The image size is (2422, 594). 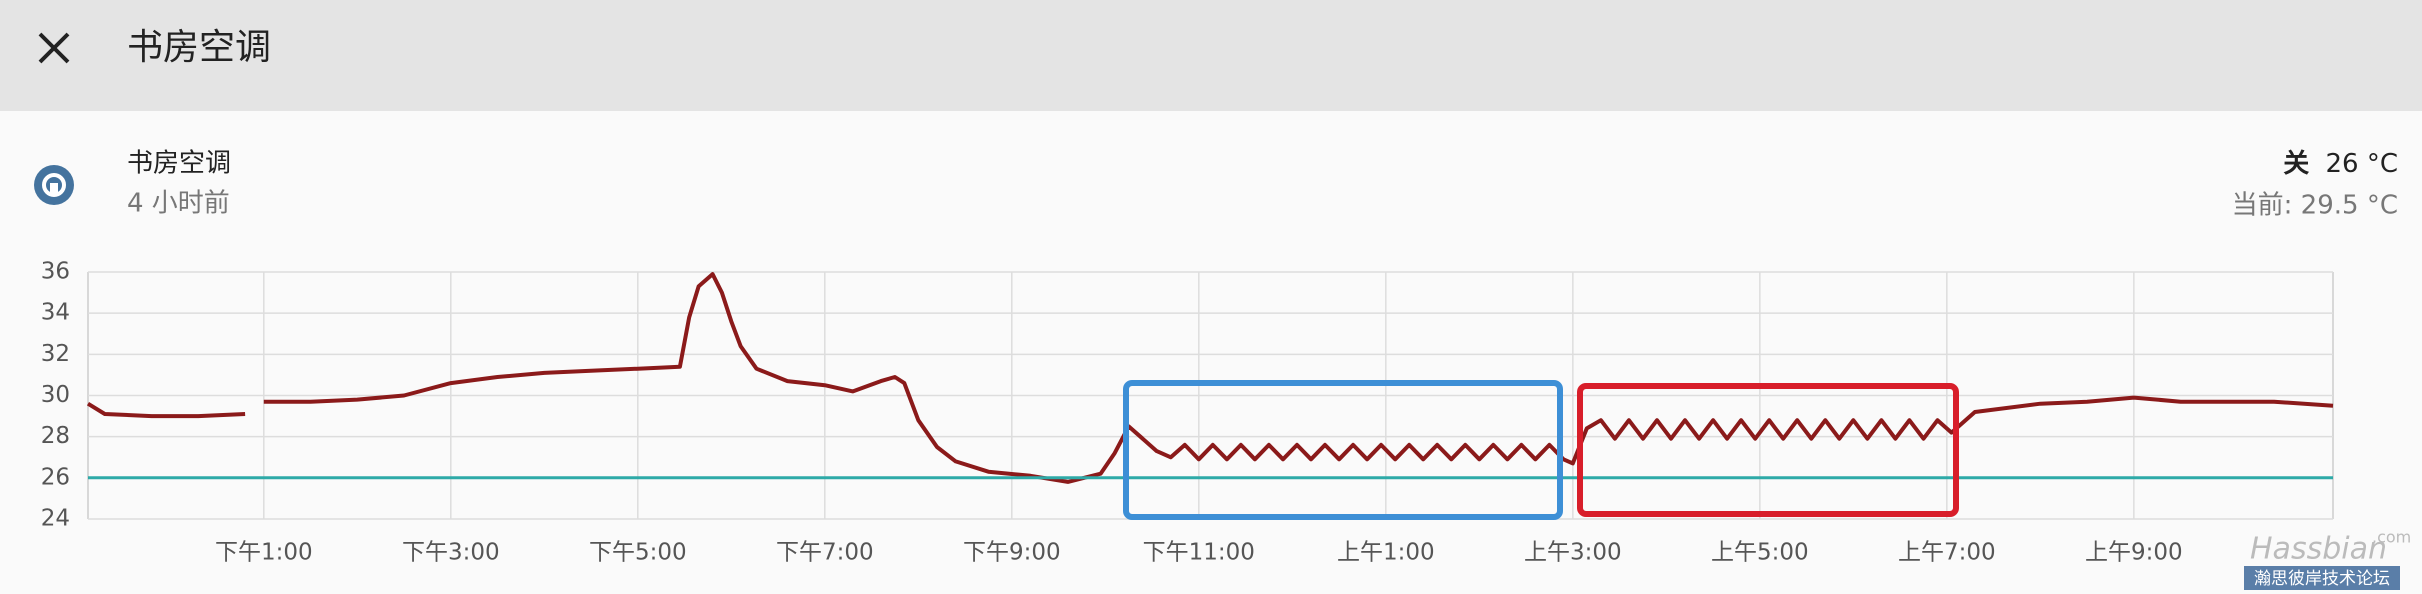 I want to click on x-tick-label: 上午5:00, so click(x=1760, y=553).